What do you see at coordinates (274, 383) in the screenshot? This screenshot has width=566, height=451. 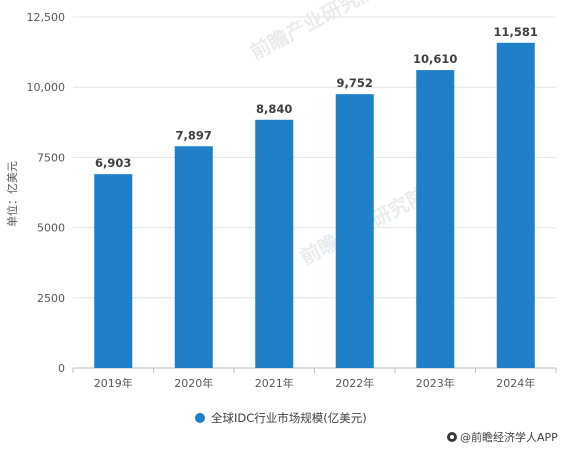 I see `x-tick-label: 2021年` at bounding box center [274, 383].